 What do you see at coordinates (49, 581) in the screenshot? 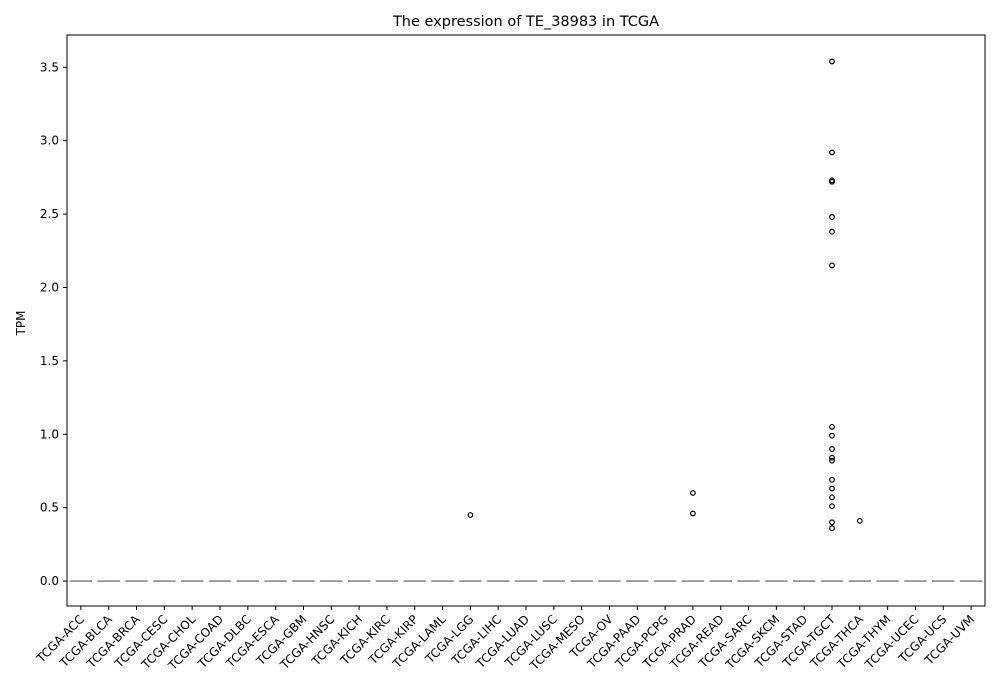
I see `y-tick-label: 0.0` at bounding box center [49, 581].